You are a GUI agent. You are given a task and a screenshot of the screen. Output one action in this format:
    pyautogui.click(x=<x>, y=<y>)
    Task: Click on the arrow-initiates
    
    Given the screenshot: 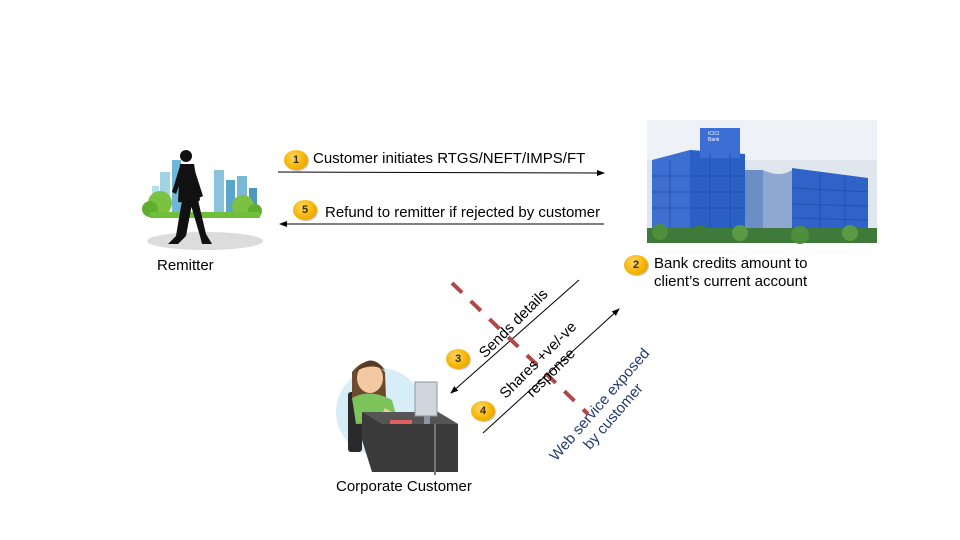 What is the action you would take?
    pyautogui.click(x=441, y=172)
    